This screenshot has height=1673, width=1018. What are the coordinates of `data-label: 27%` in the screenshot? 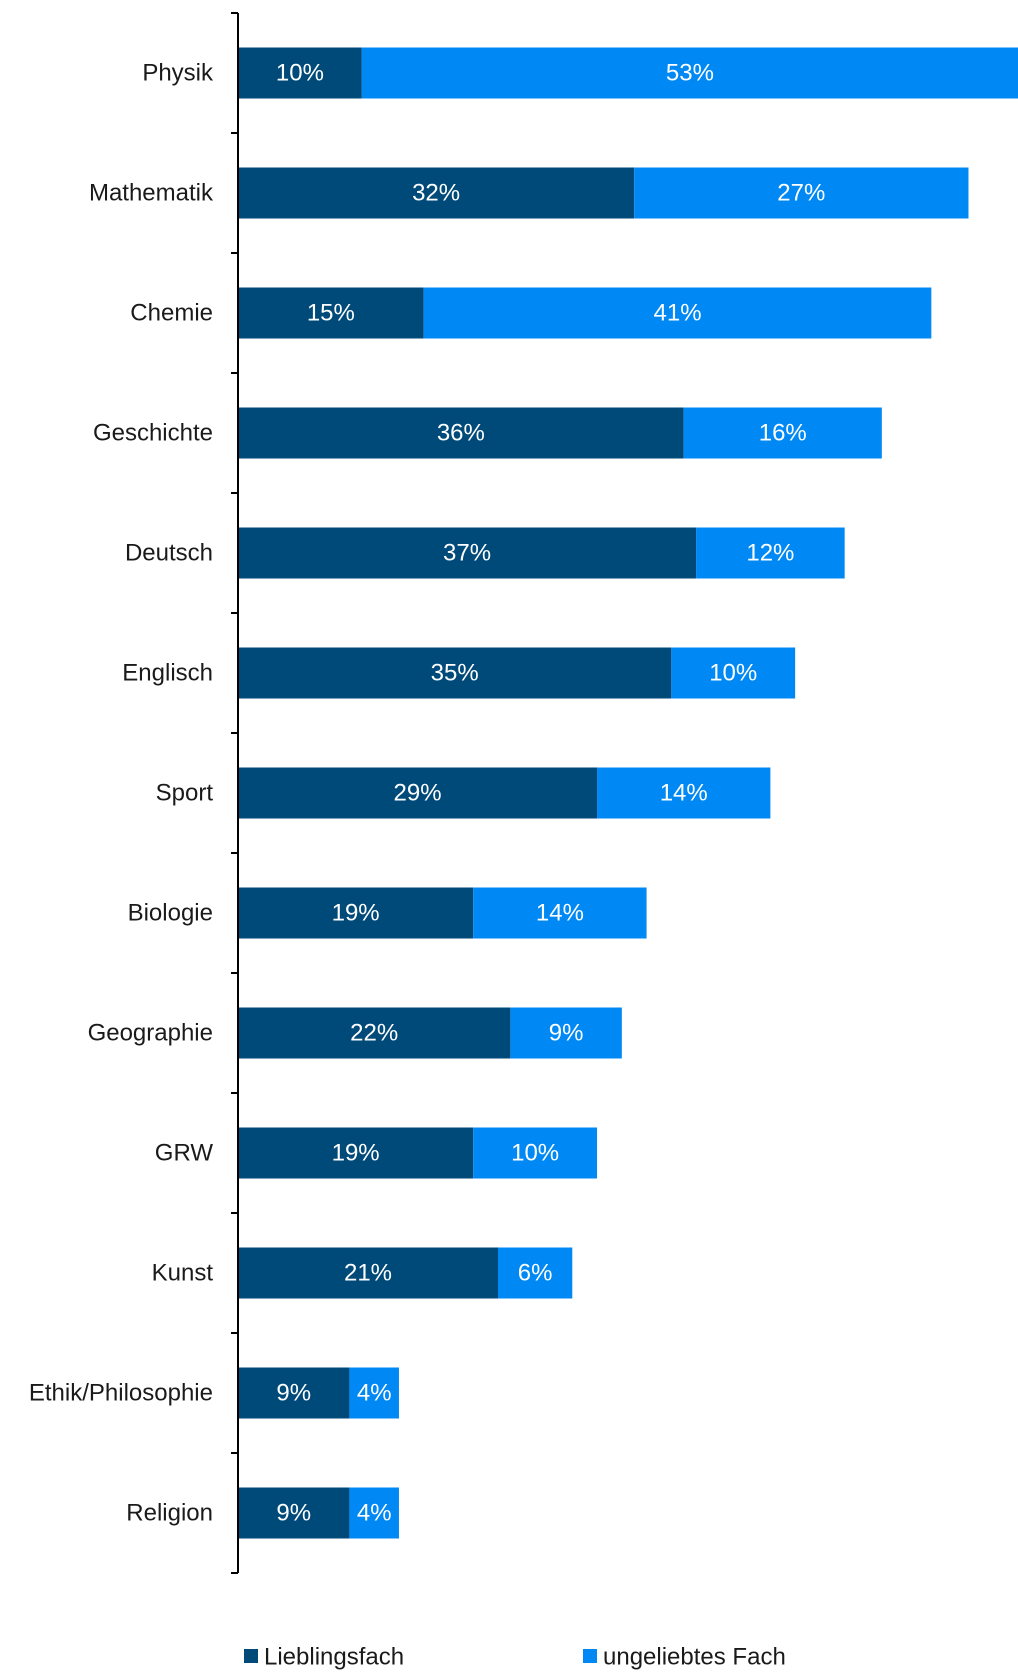 It's located at (801, 193).